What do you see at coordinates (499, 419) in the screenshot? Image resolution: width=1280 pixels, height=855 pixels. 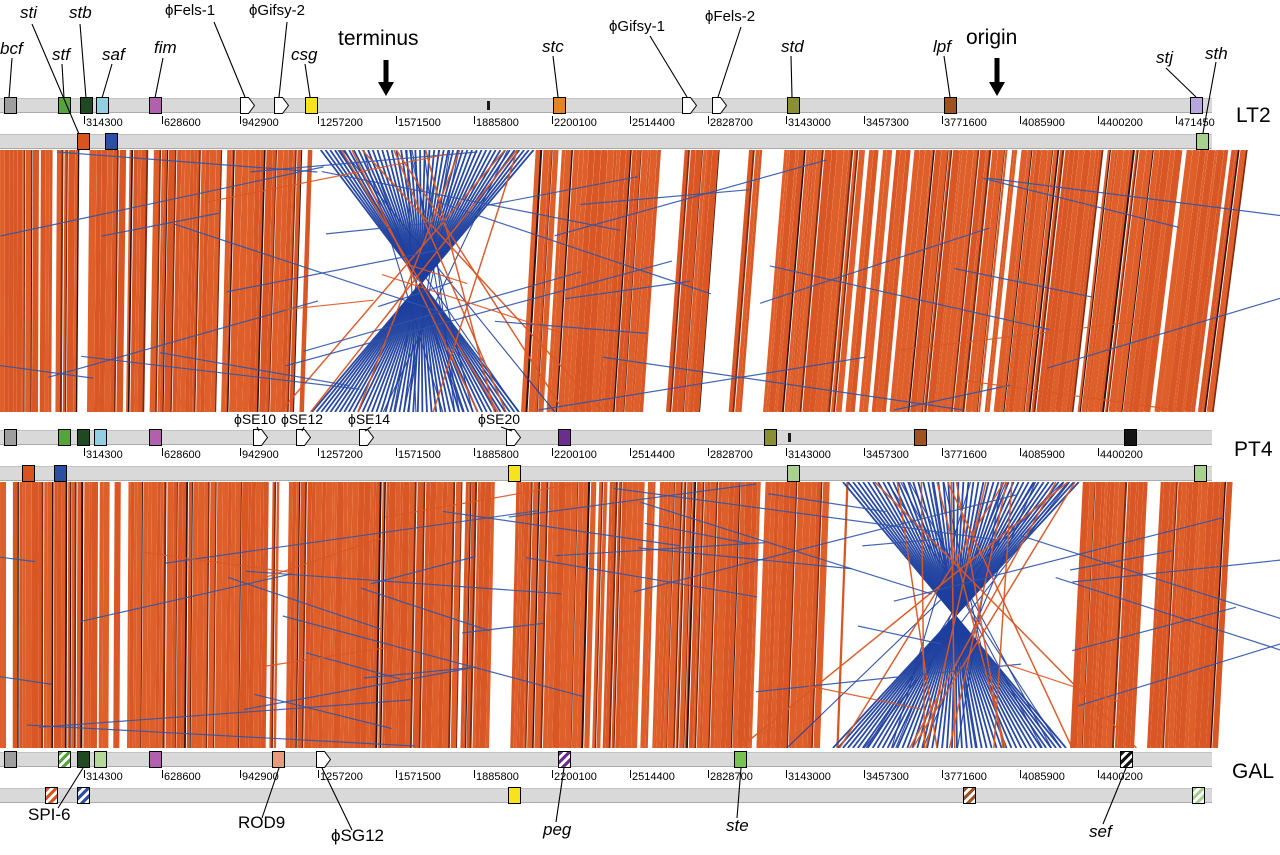 I see `phage-label-se20: ϕSE20` at bounding box center [499, 419].